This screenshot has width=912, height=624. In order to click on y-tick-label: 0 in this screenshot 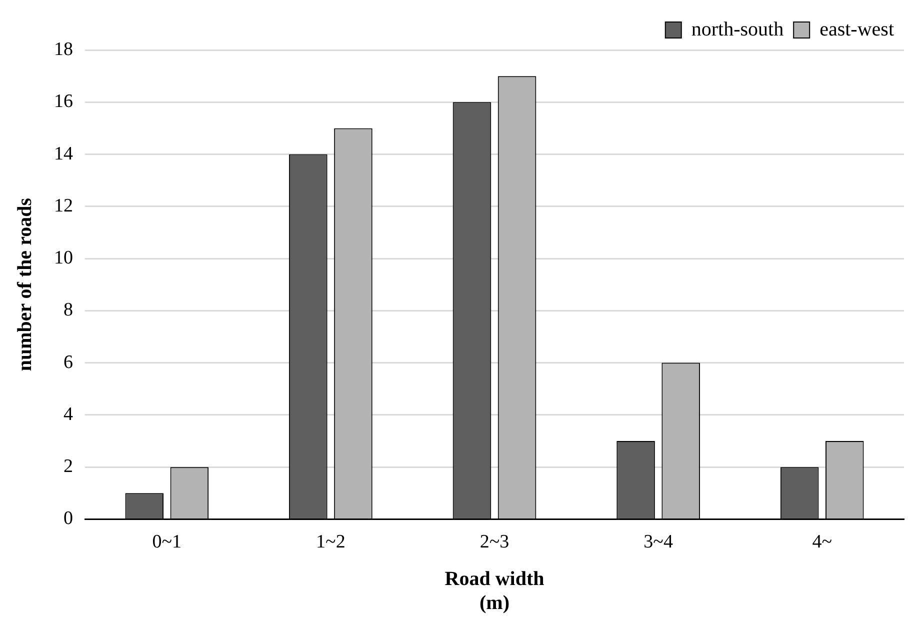, I will do `click(68, 519)`.